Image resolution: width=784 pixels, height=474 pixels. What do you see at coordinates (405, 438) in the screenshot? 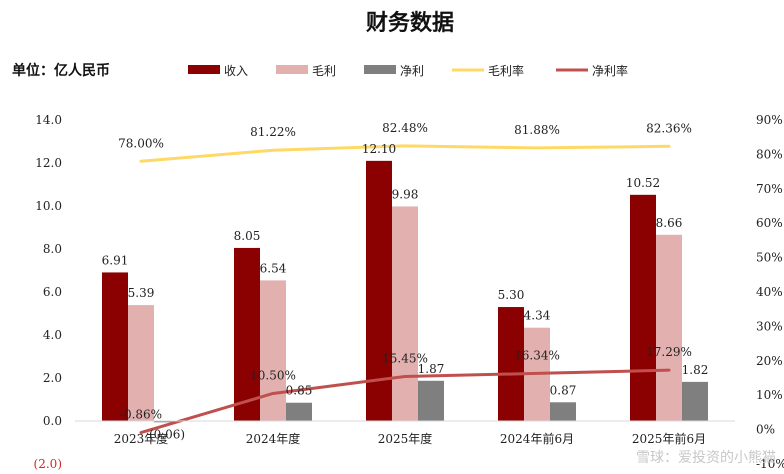
I see `x-tick-label: 2025年度` at bounding box center [405, 438].